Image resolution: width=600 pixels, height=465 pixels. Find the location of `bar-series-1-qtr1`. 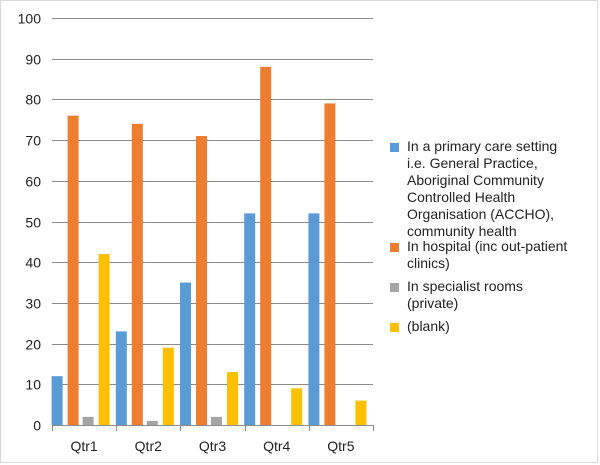

bar-series-1-qtr1 is located at coordinates (57, 400).